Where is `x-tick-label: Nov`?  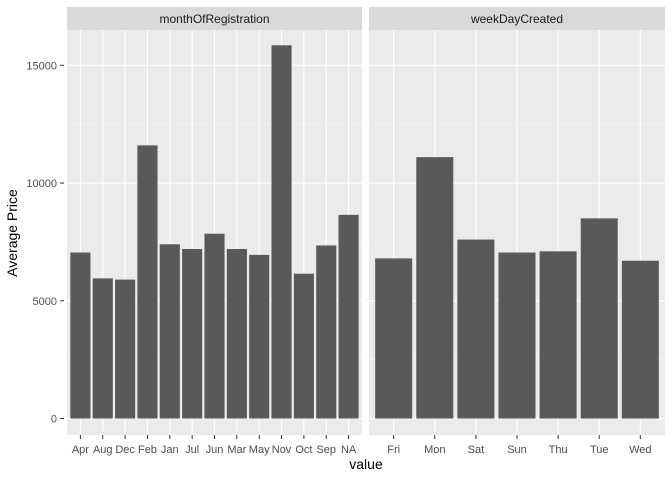
x-tick-label: Nov is located at coordinates (282, 450).